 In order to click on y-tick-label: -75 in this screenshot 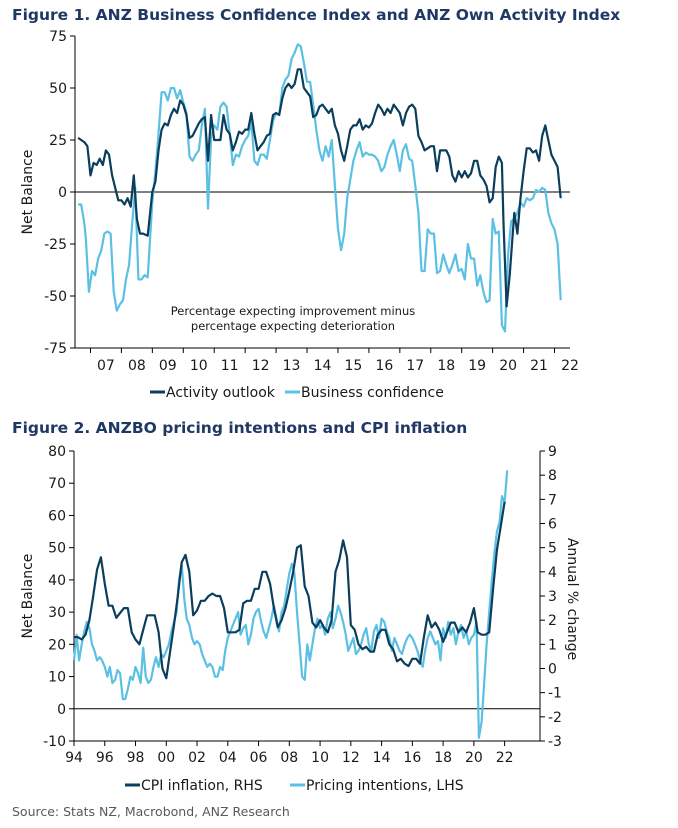, I will do `click(55, 349)`.